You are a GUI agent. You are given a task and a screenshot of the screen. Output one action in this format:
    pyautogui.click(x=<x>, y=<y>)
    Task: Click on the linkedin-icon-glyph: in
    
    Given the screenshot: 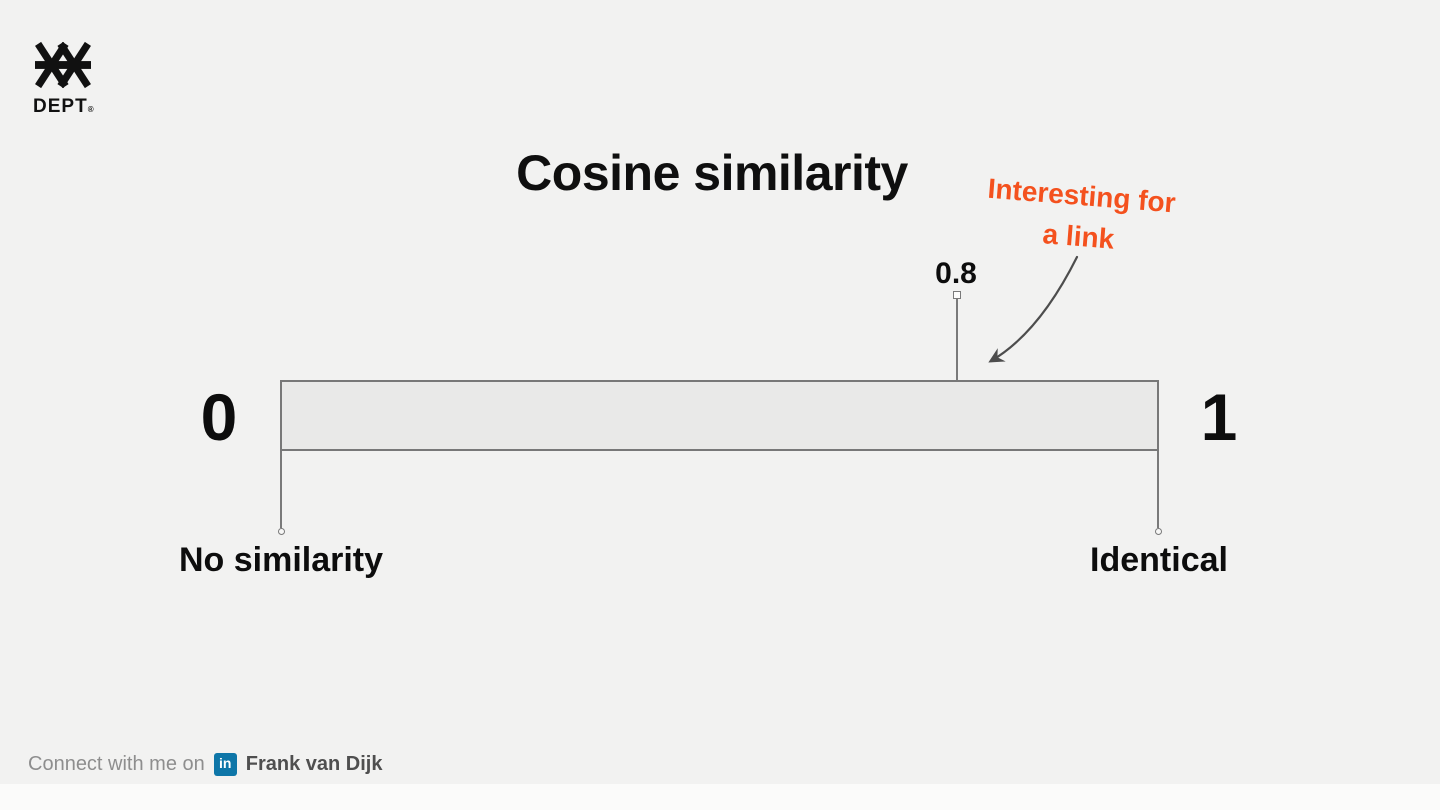 What is the action you would take?
    pyautogui.click(x=225, y=763)
    